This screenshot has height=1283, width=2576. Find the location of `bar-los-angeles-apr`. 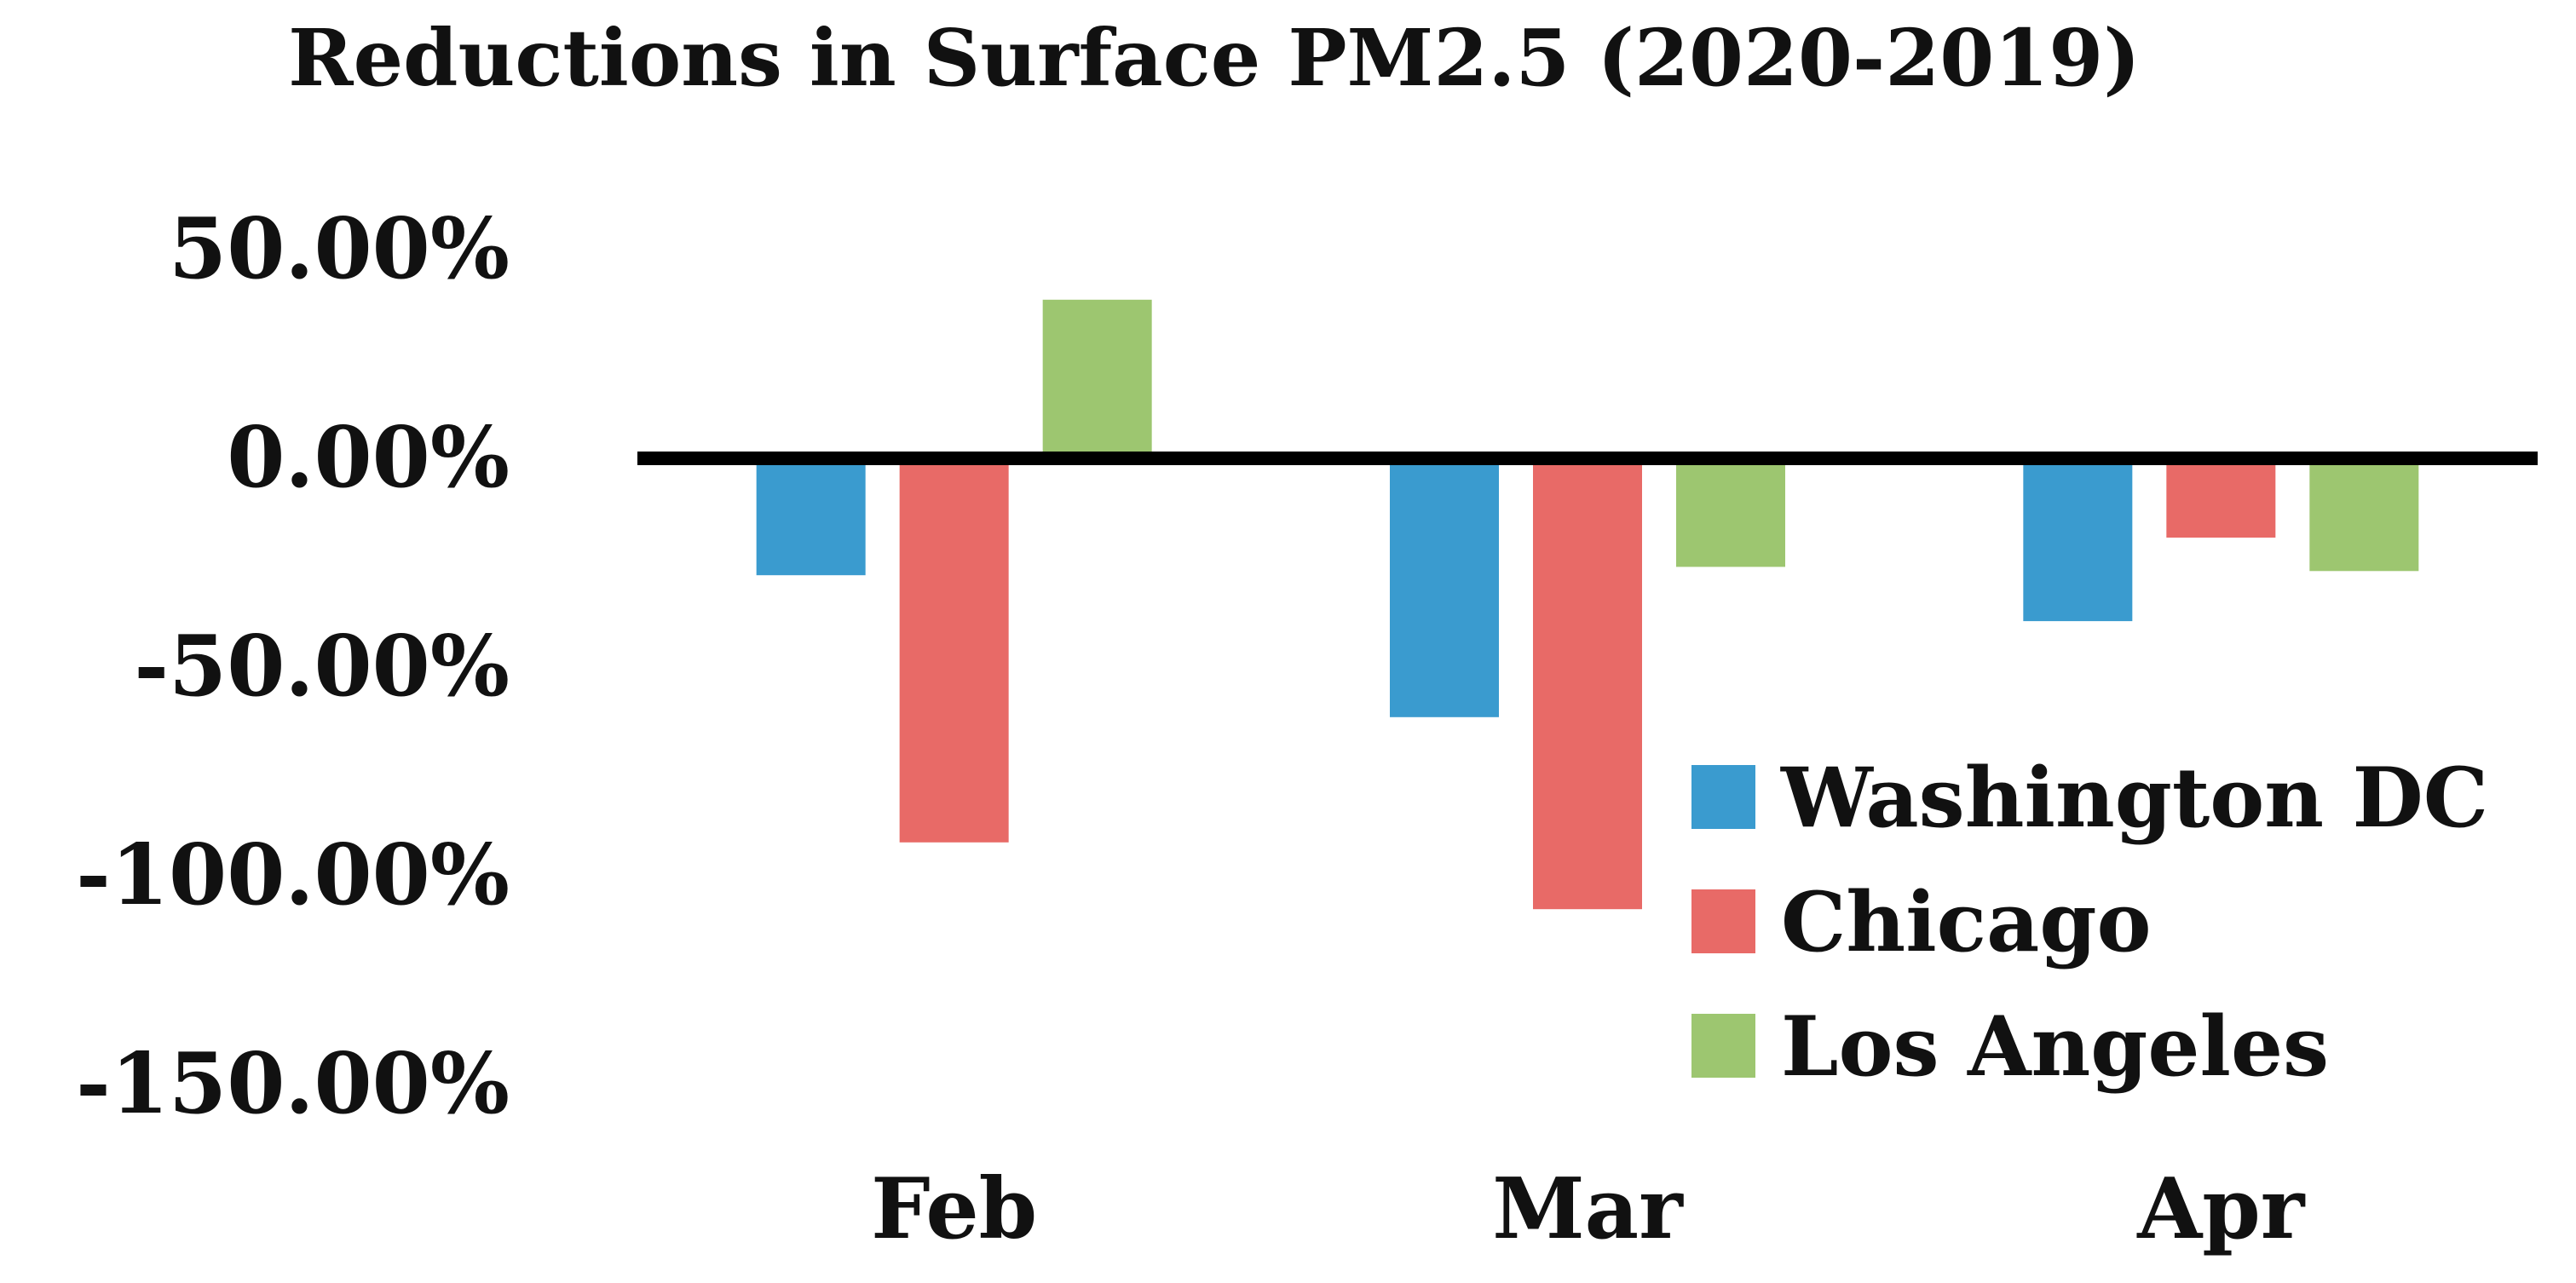

bar-los-angeles-apr is located at coordinates (2364, 515).